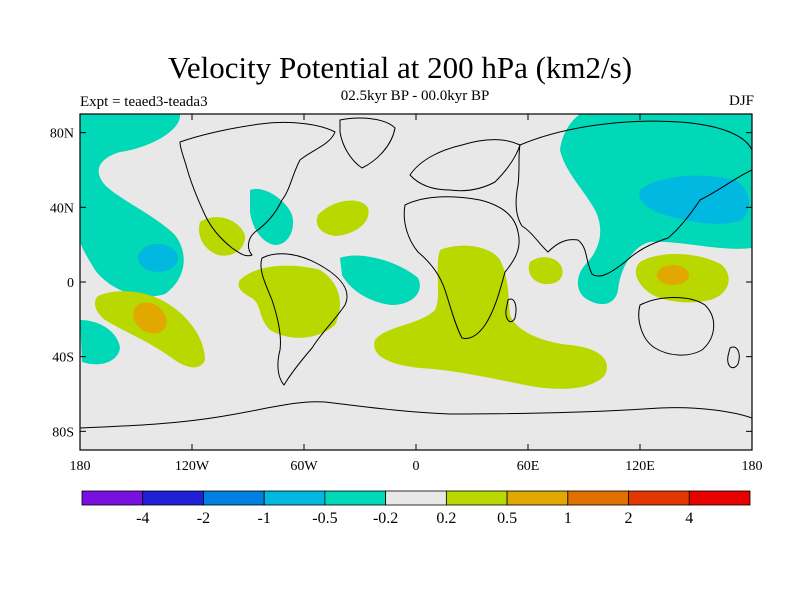  I want to click on lon-tick-label: 60E, so click(528, 466).